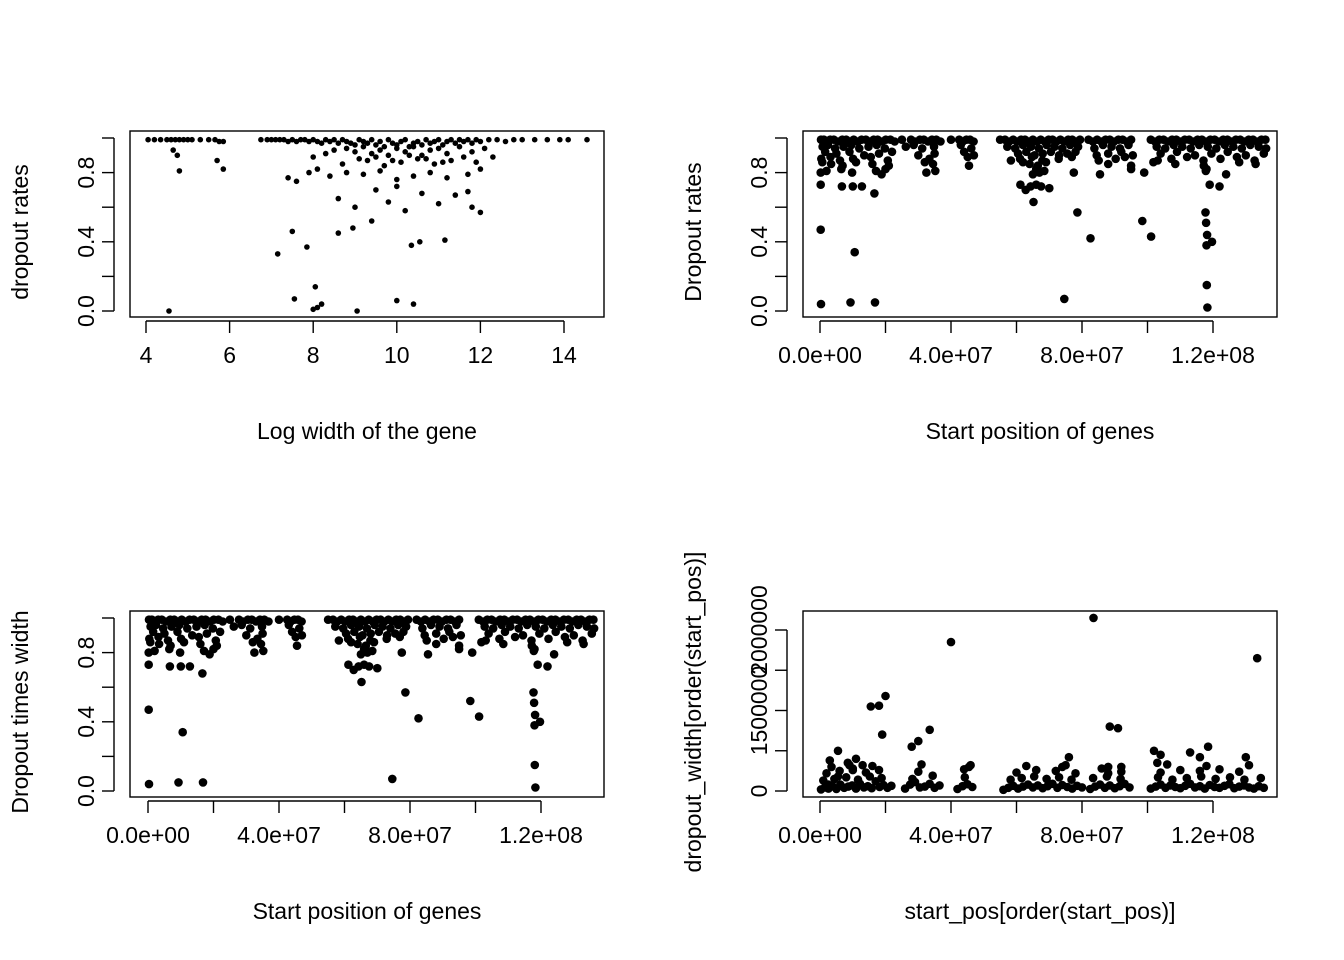  I want to click on x-tick-label: 6, so click(229, 355).